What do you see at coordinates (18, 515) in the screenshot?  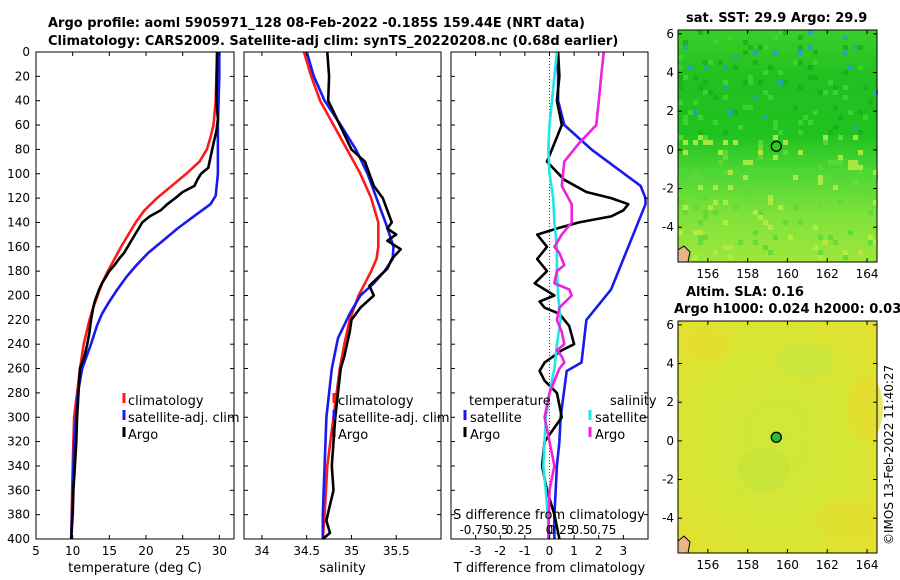 I see `y-tick-label: 380` at bounding box center [18, 515].